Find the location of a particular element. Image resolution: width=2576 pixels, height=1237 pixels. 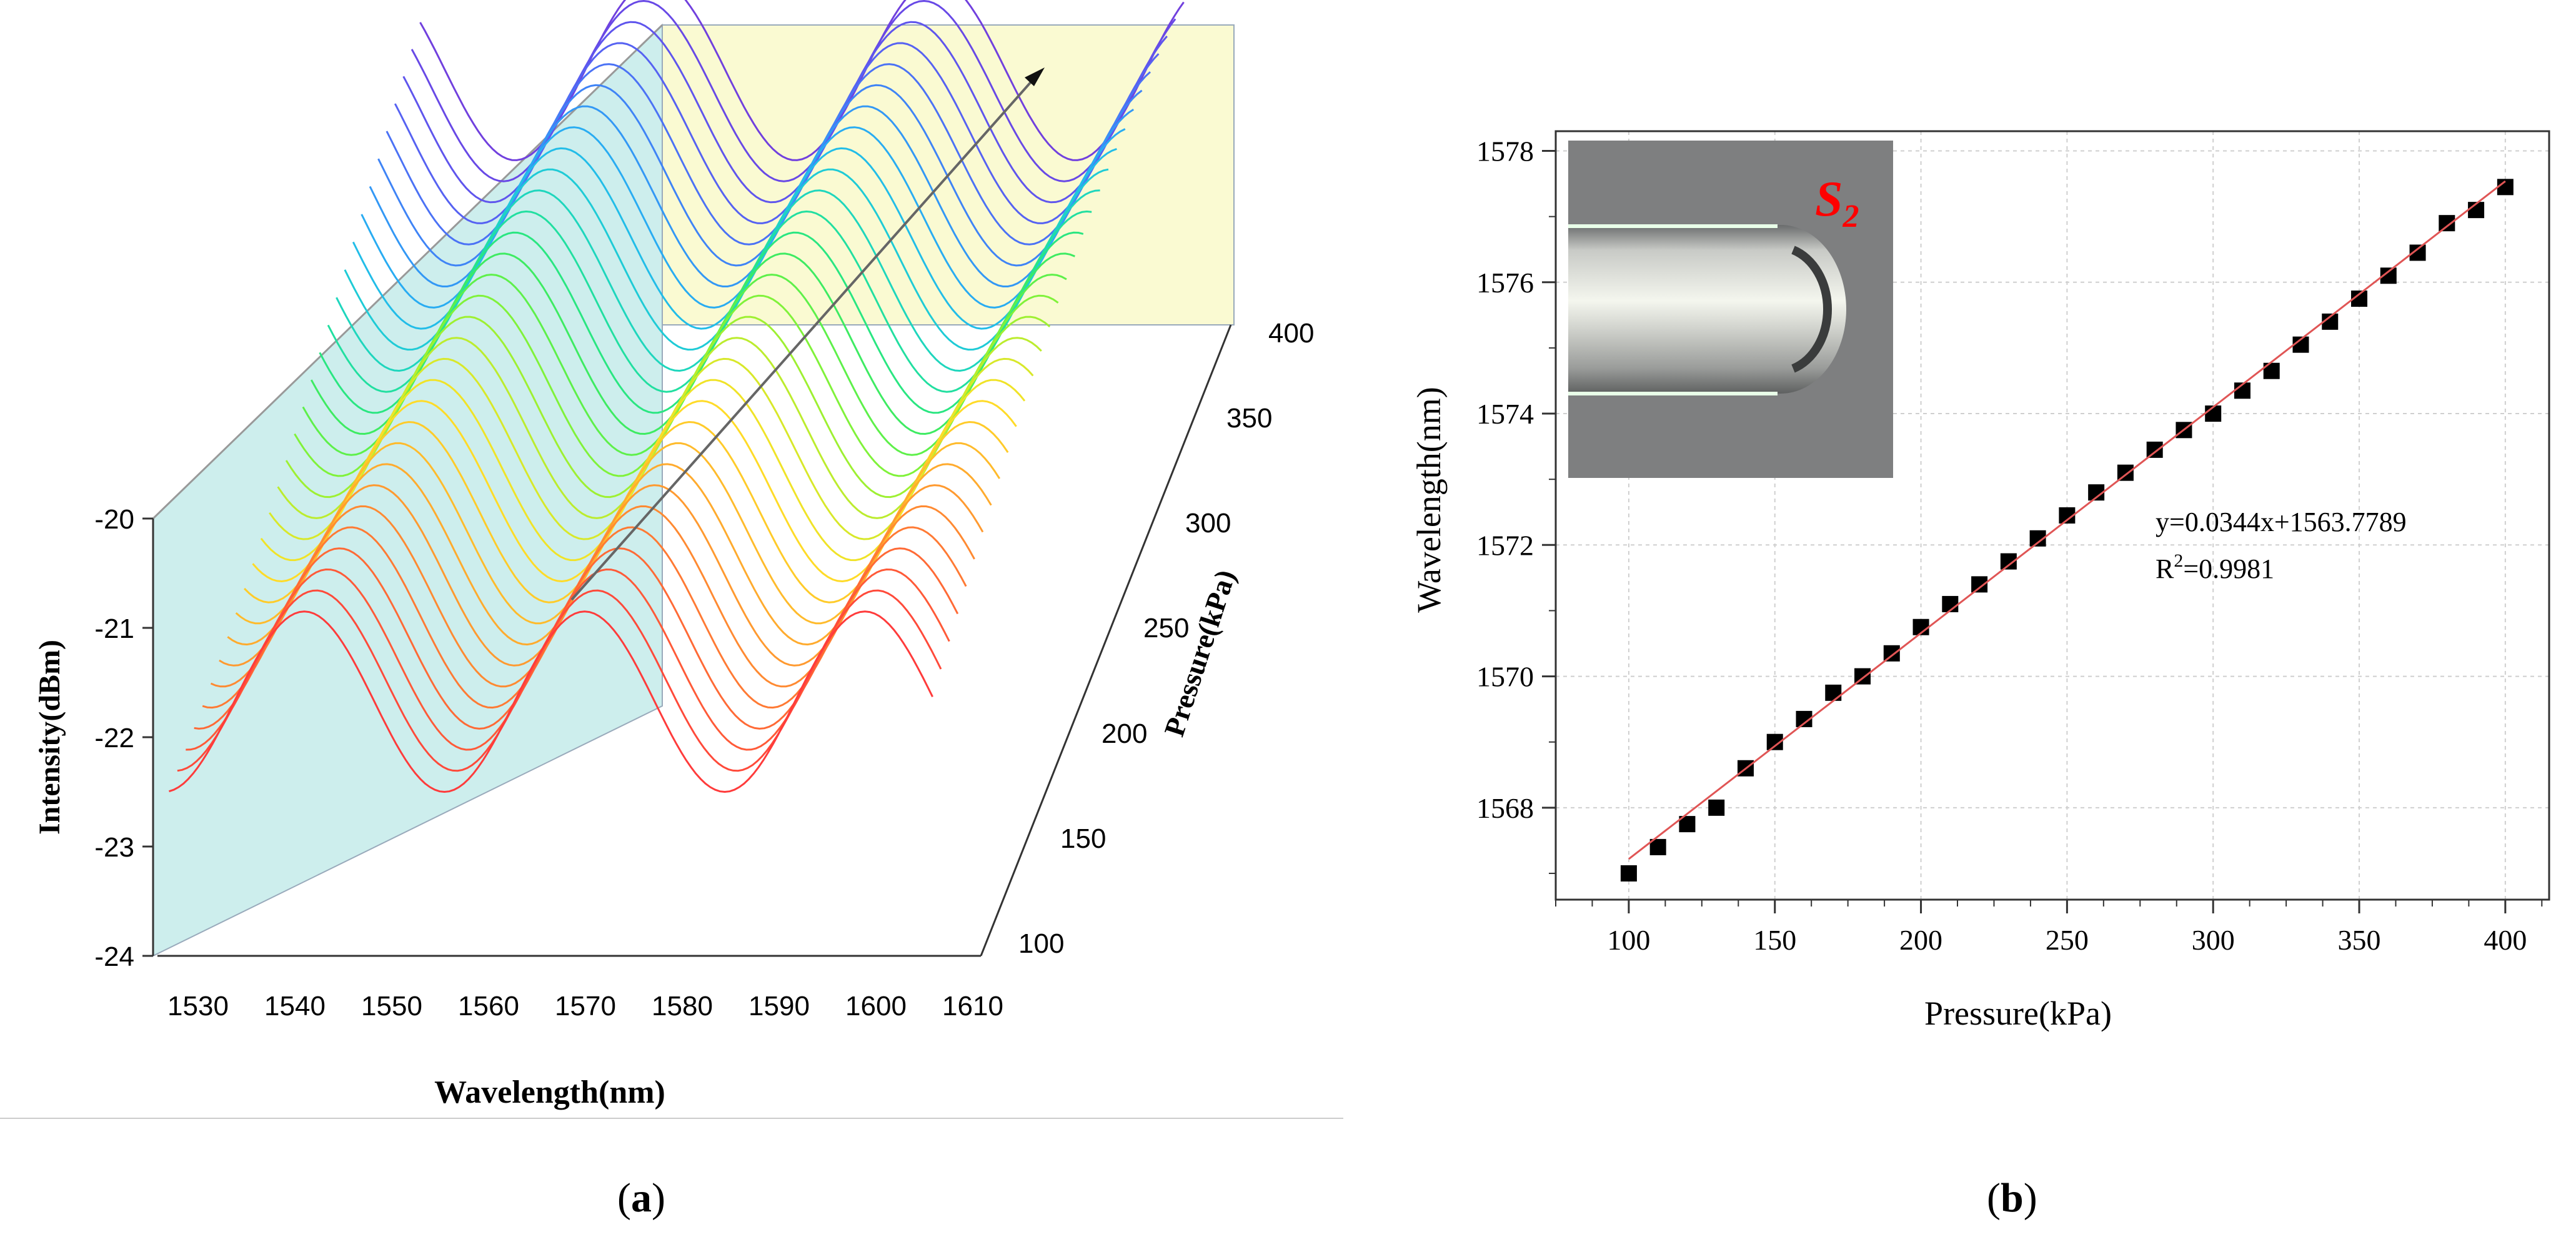

x-tick-label: 150 is located at coordinates (1774, 940).